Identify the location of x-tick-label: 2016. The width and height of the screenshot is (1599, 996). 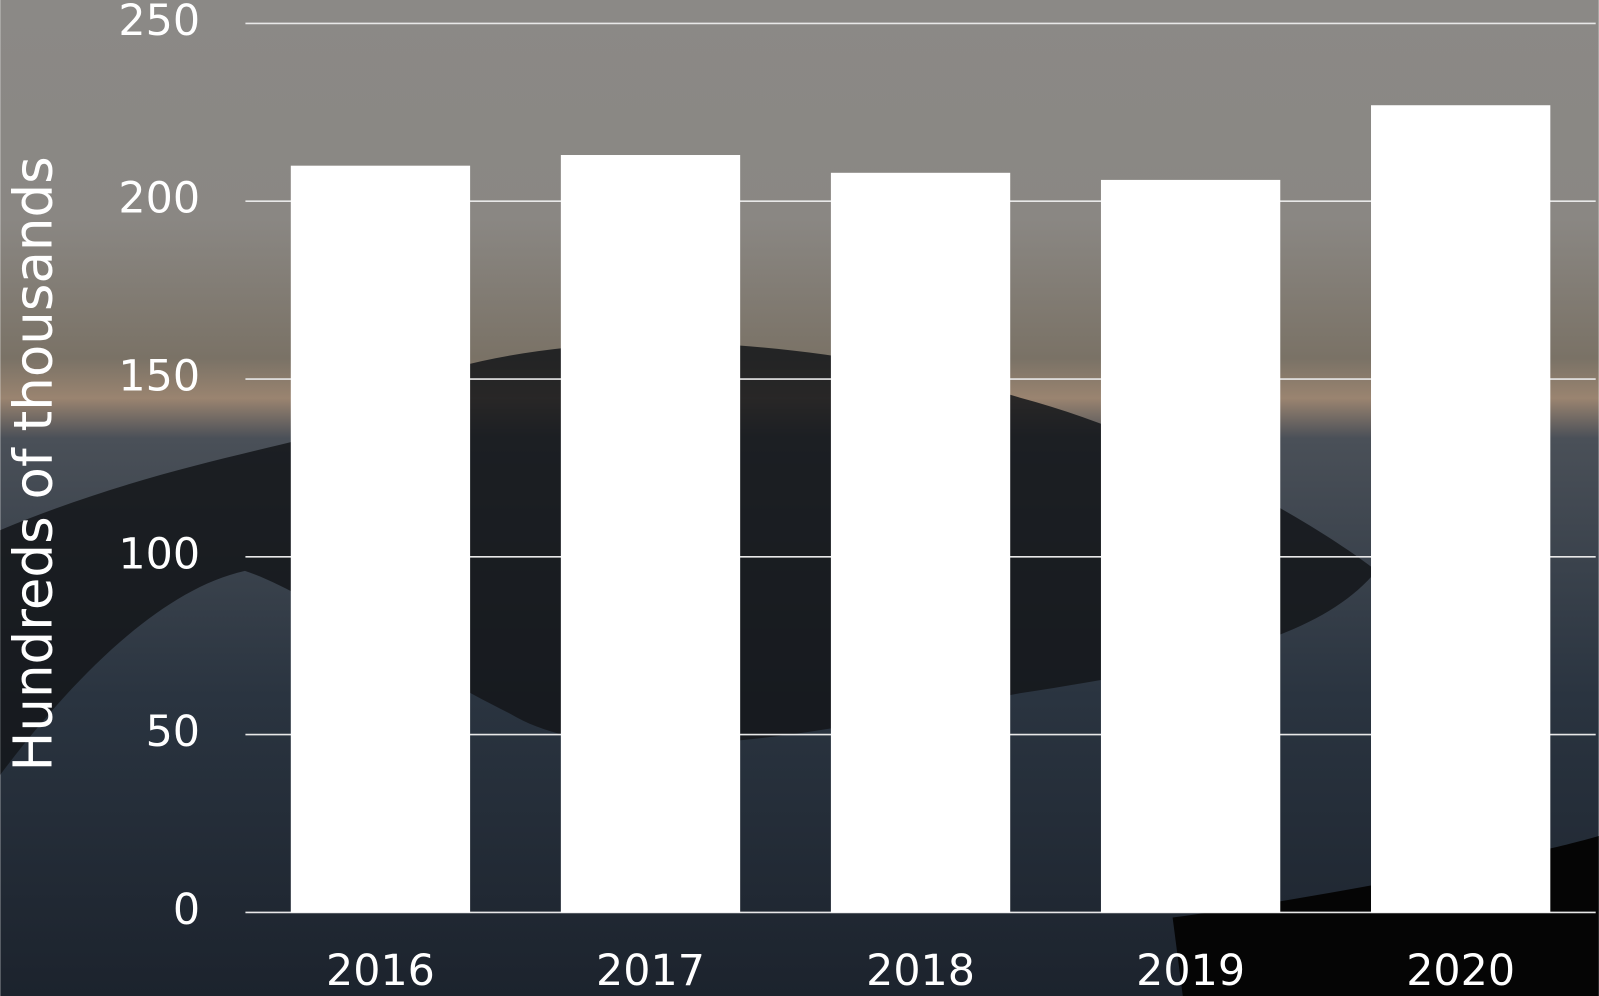
(380, 971).